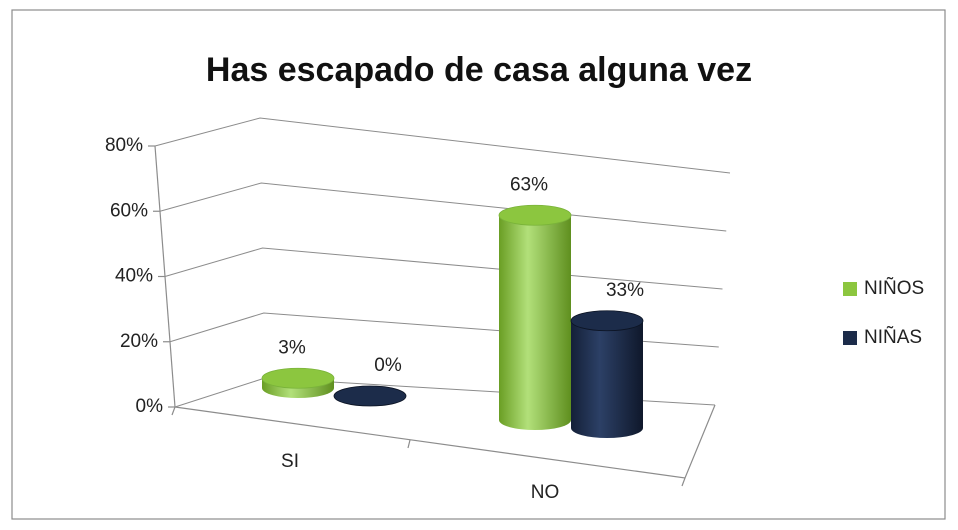 This screenshot has height=530, width=958. Describe the element at coordinates (529, 184) in the screenshot. I see `data-label: 63%` at that location.